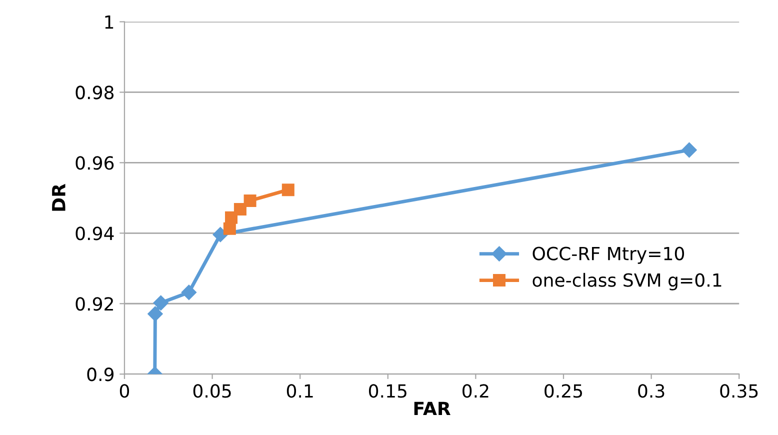 The height and width of the screenshot is (435, 778). Describe the element at coordinates (100, 375) in the screenshot. I see `y-tick-label: 0.9` at that location.